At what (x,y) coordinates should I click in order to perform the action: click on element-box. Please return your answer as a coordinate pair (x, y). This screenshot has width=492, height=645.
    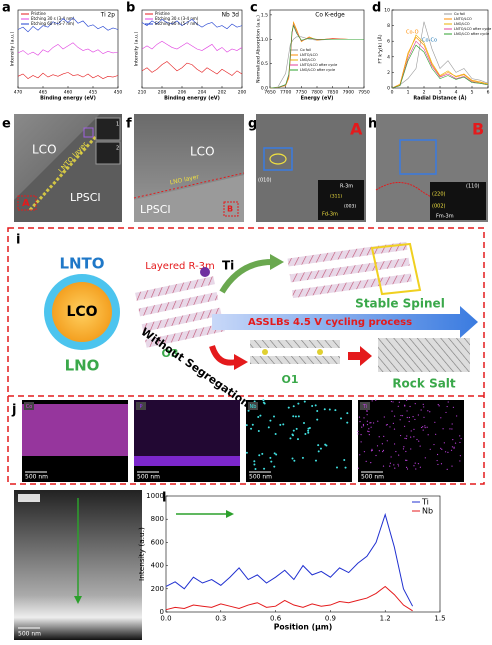
    Looking at the image, I should click on (253, 406).